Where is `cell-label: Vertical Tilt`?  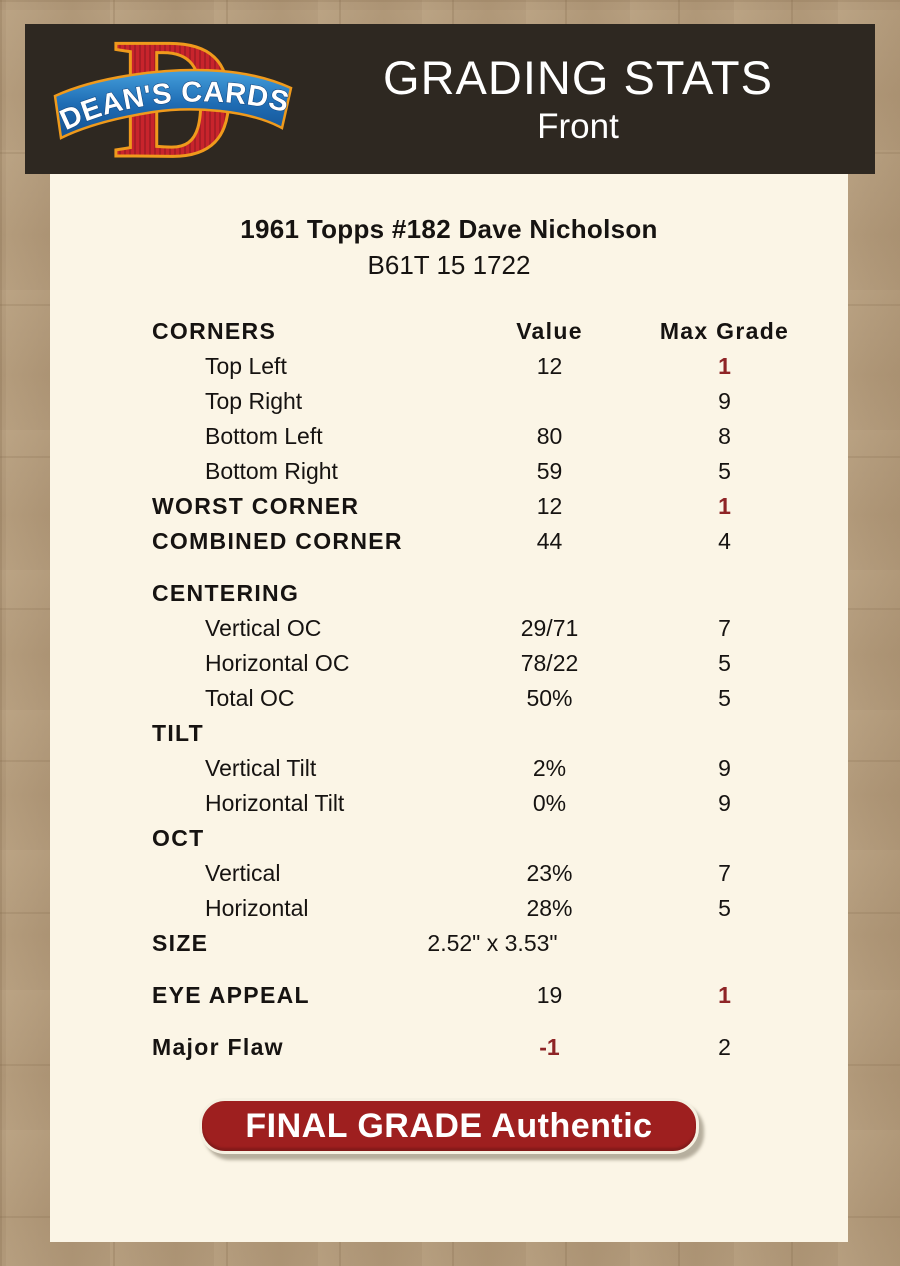 cell-label: Vertical Tilt is located at coordinates (261, 768).